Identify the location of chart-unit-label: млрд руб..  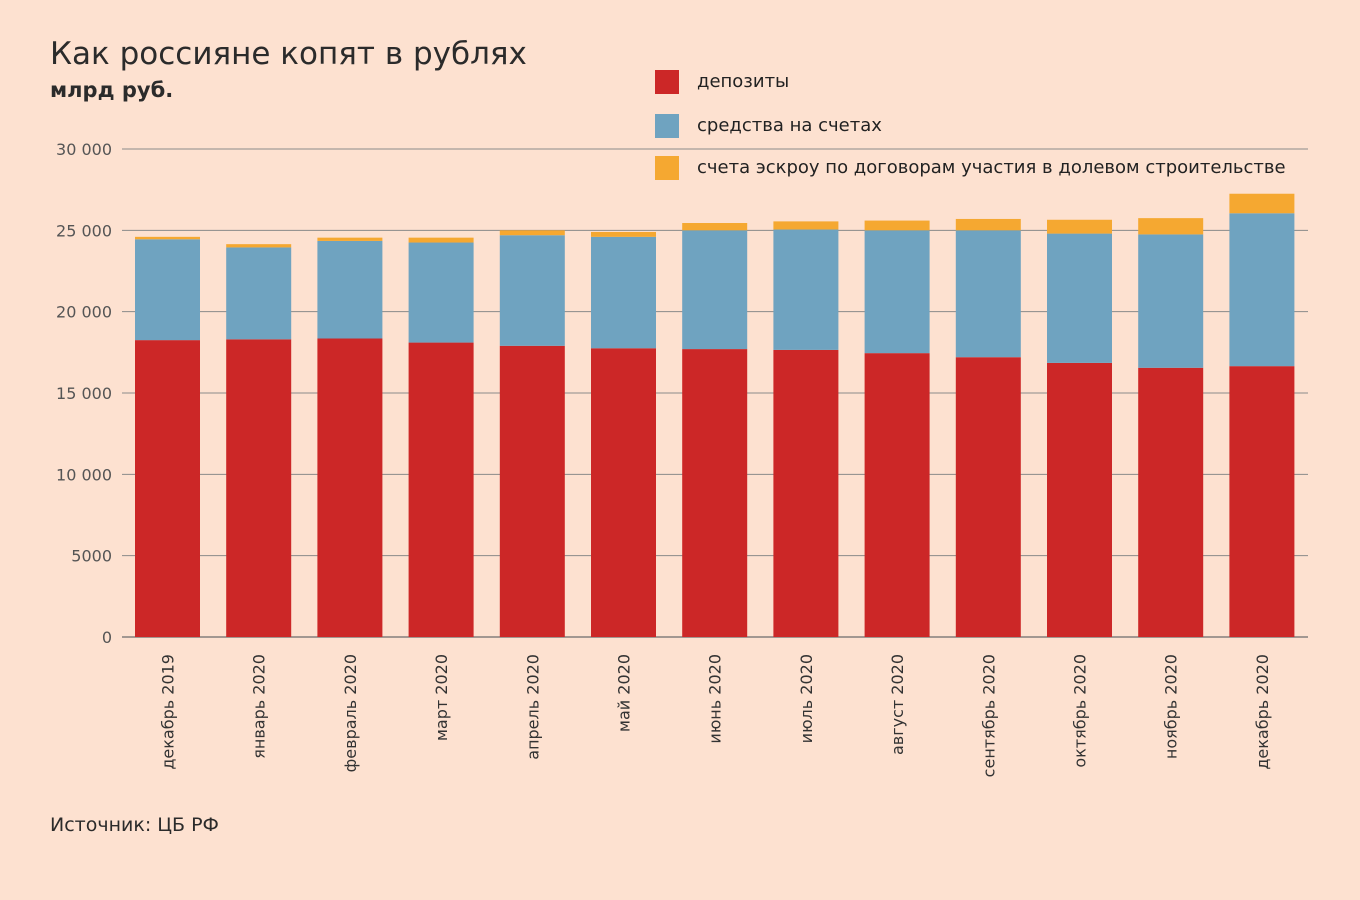
(112, 90).